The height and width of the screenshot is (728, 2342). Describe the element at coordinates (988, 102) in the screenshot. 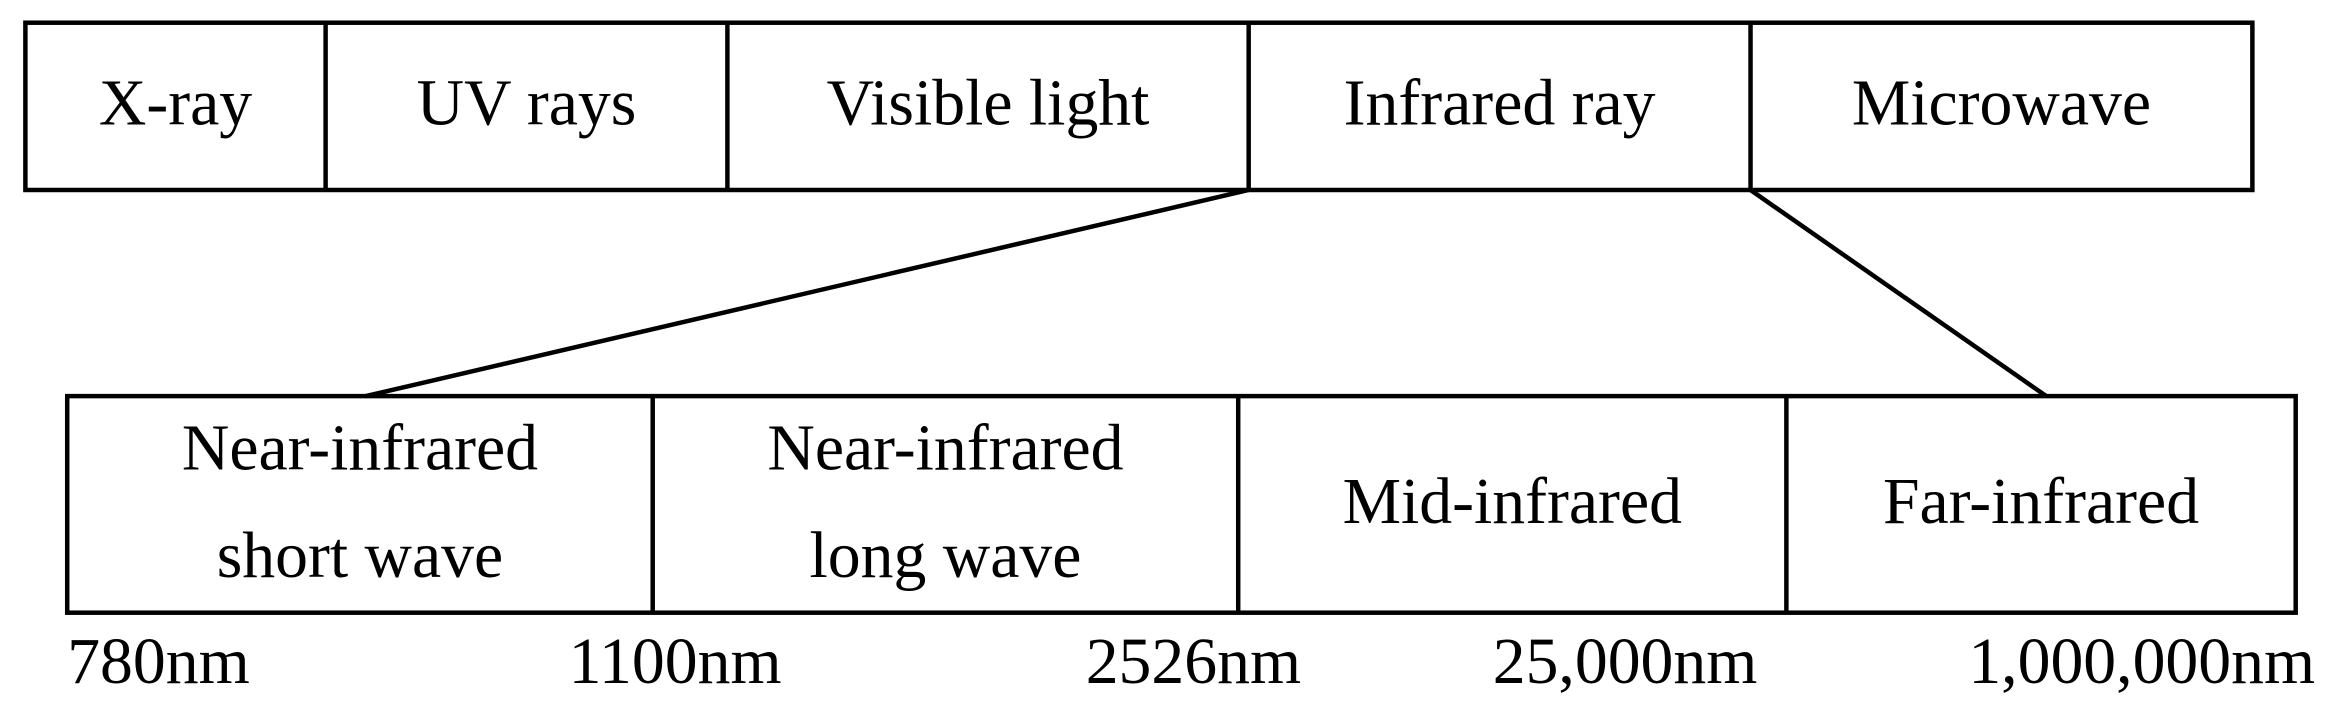

I see `top-cell-label: Visible light` at that location.